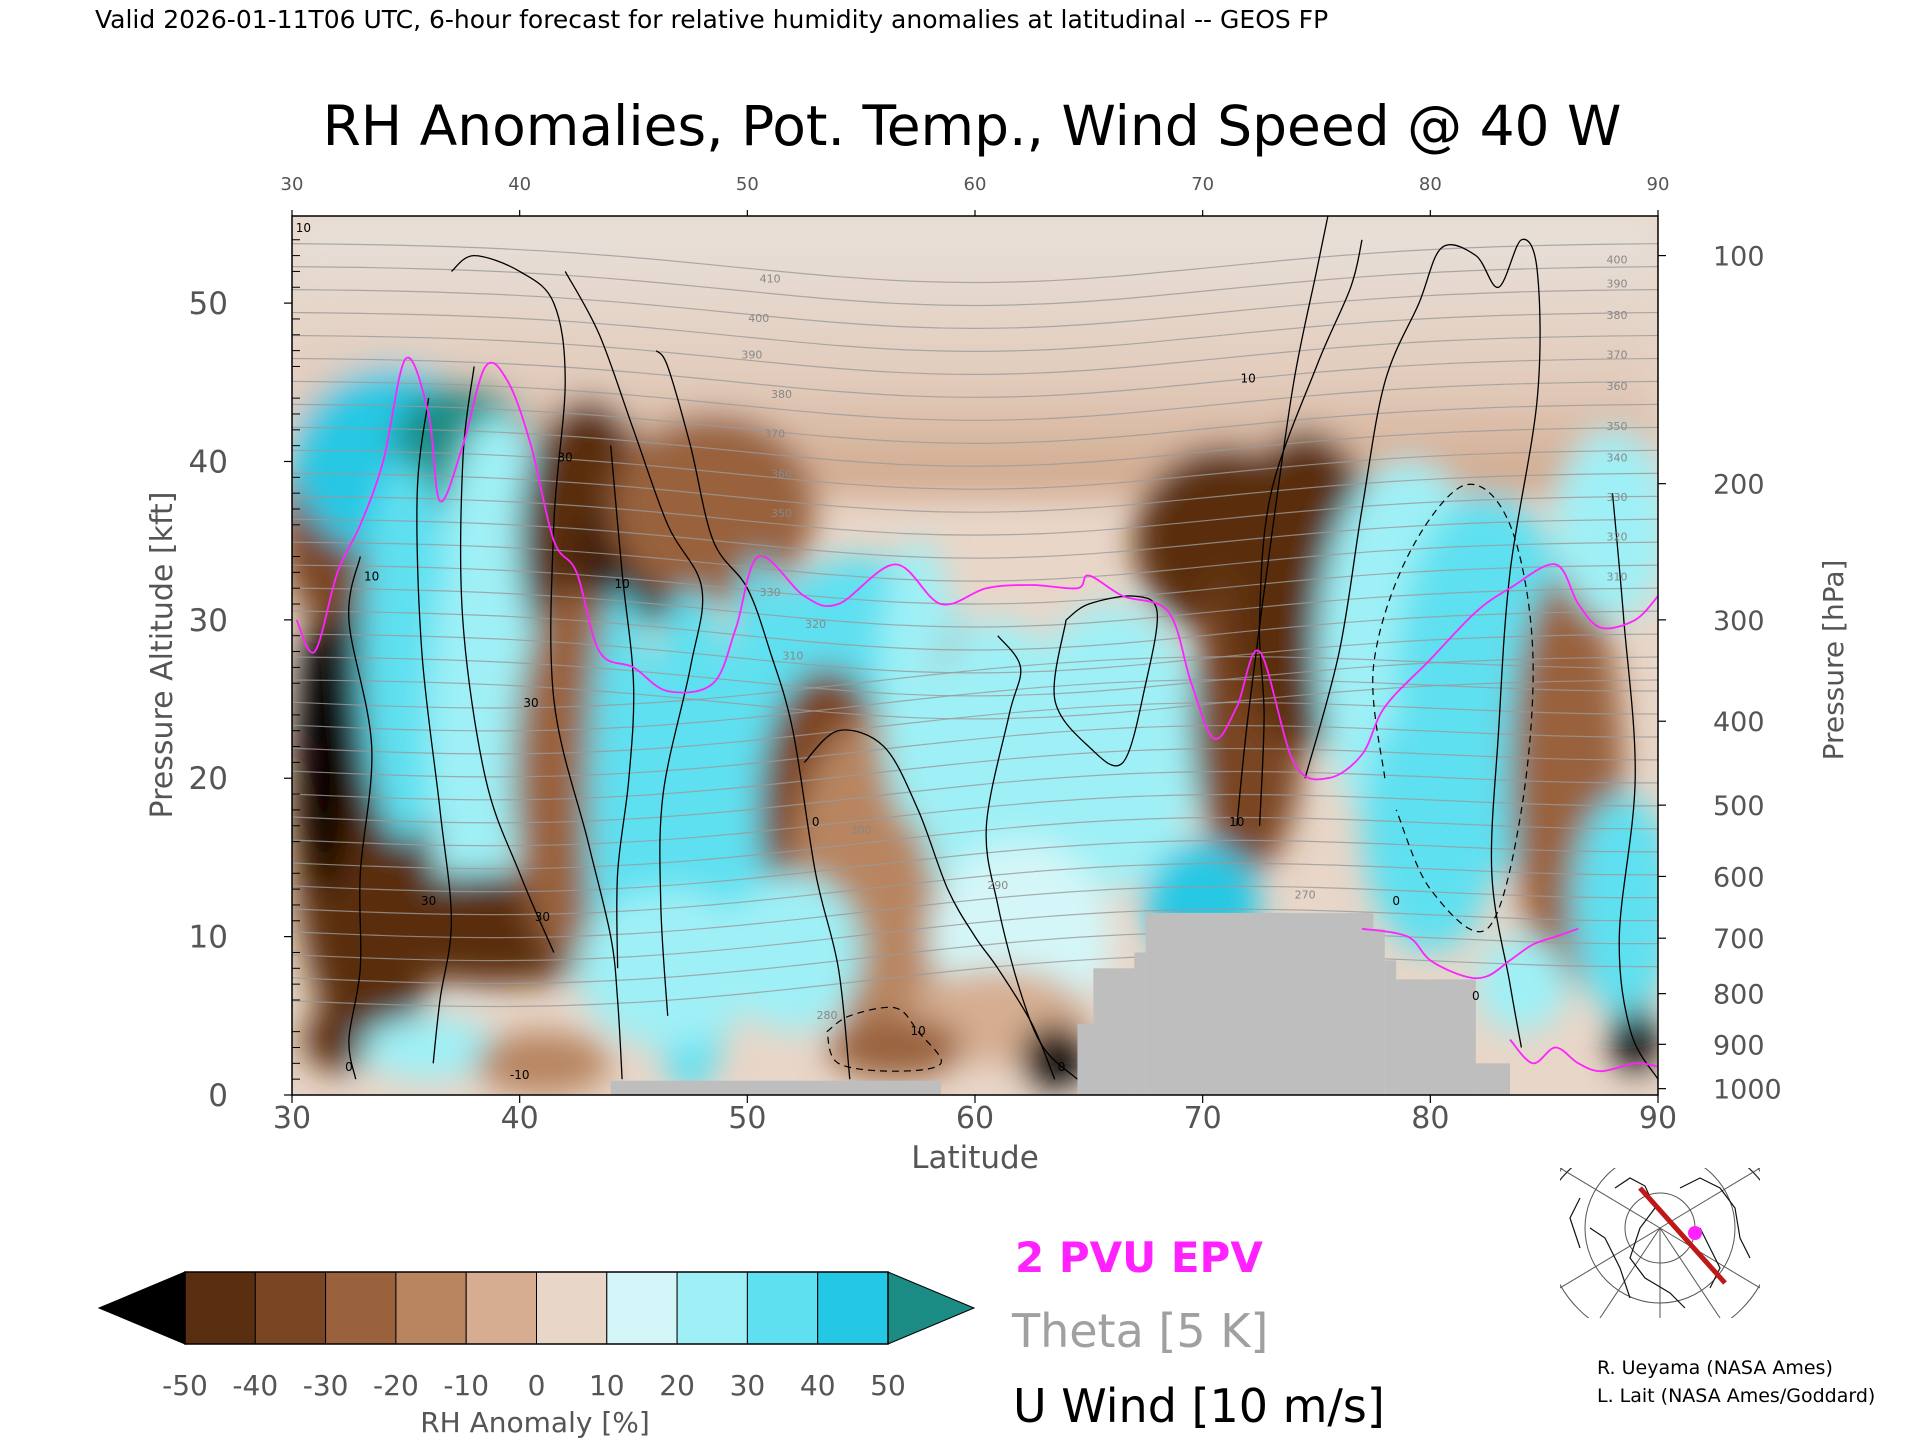 This screenshot has width=1920, height=1440. I want to click on theta-contour-label: 420, so click(1248, 204).